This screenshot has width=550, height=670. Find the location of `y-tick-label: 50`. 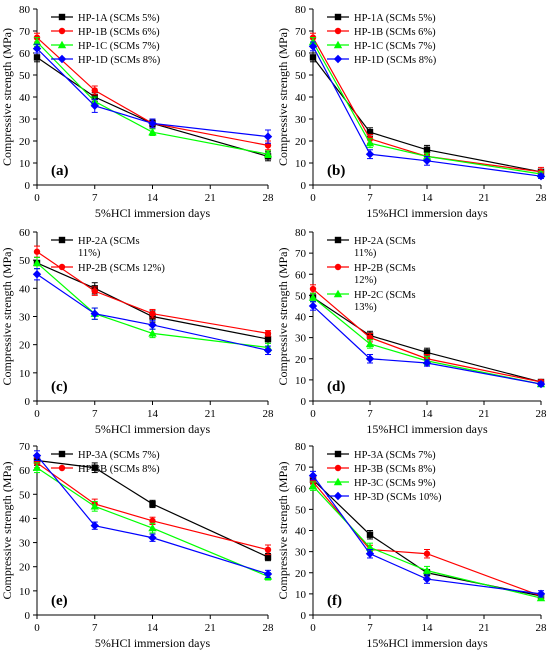

y-tick-label: 50 is located at coordinates (301, 296).